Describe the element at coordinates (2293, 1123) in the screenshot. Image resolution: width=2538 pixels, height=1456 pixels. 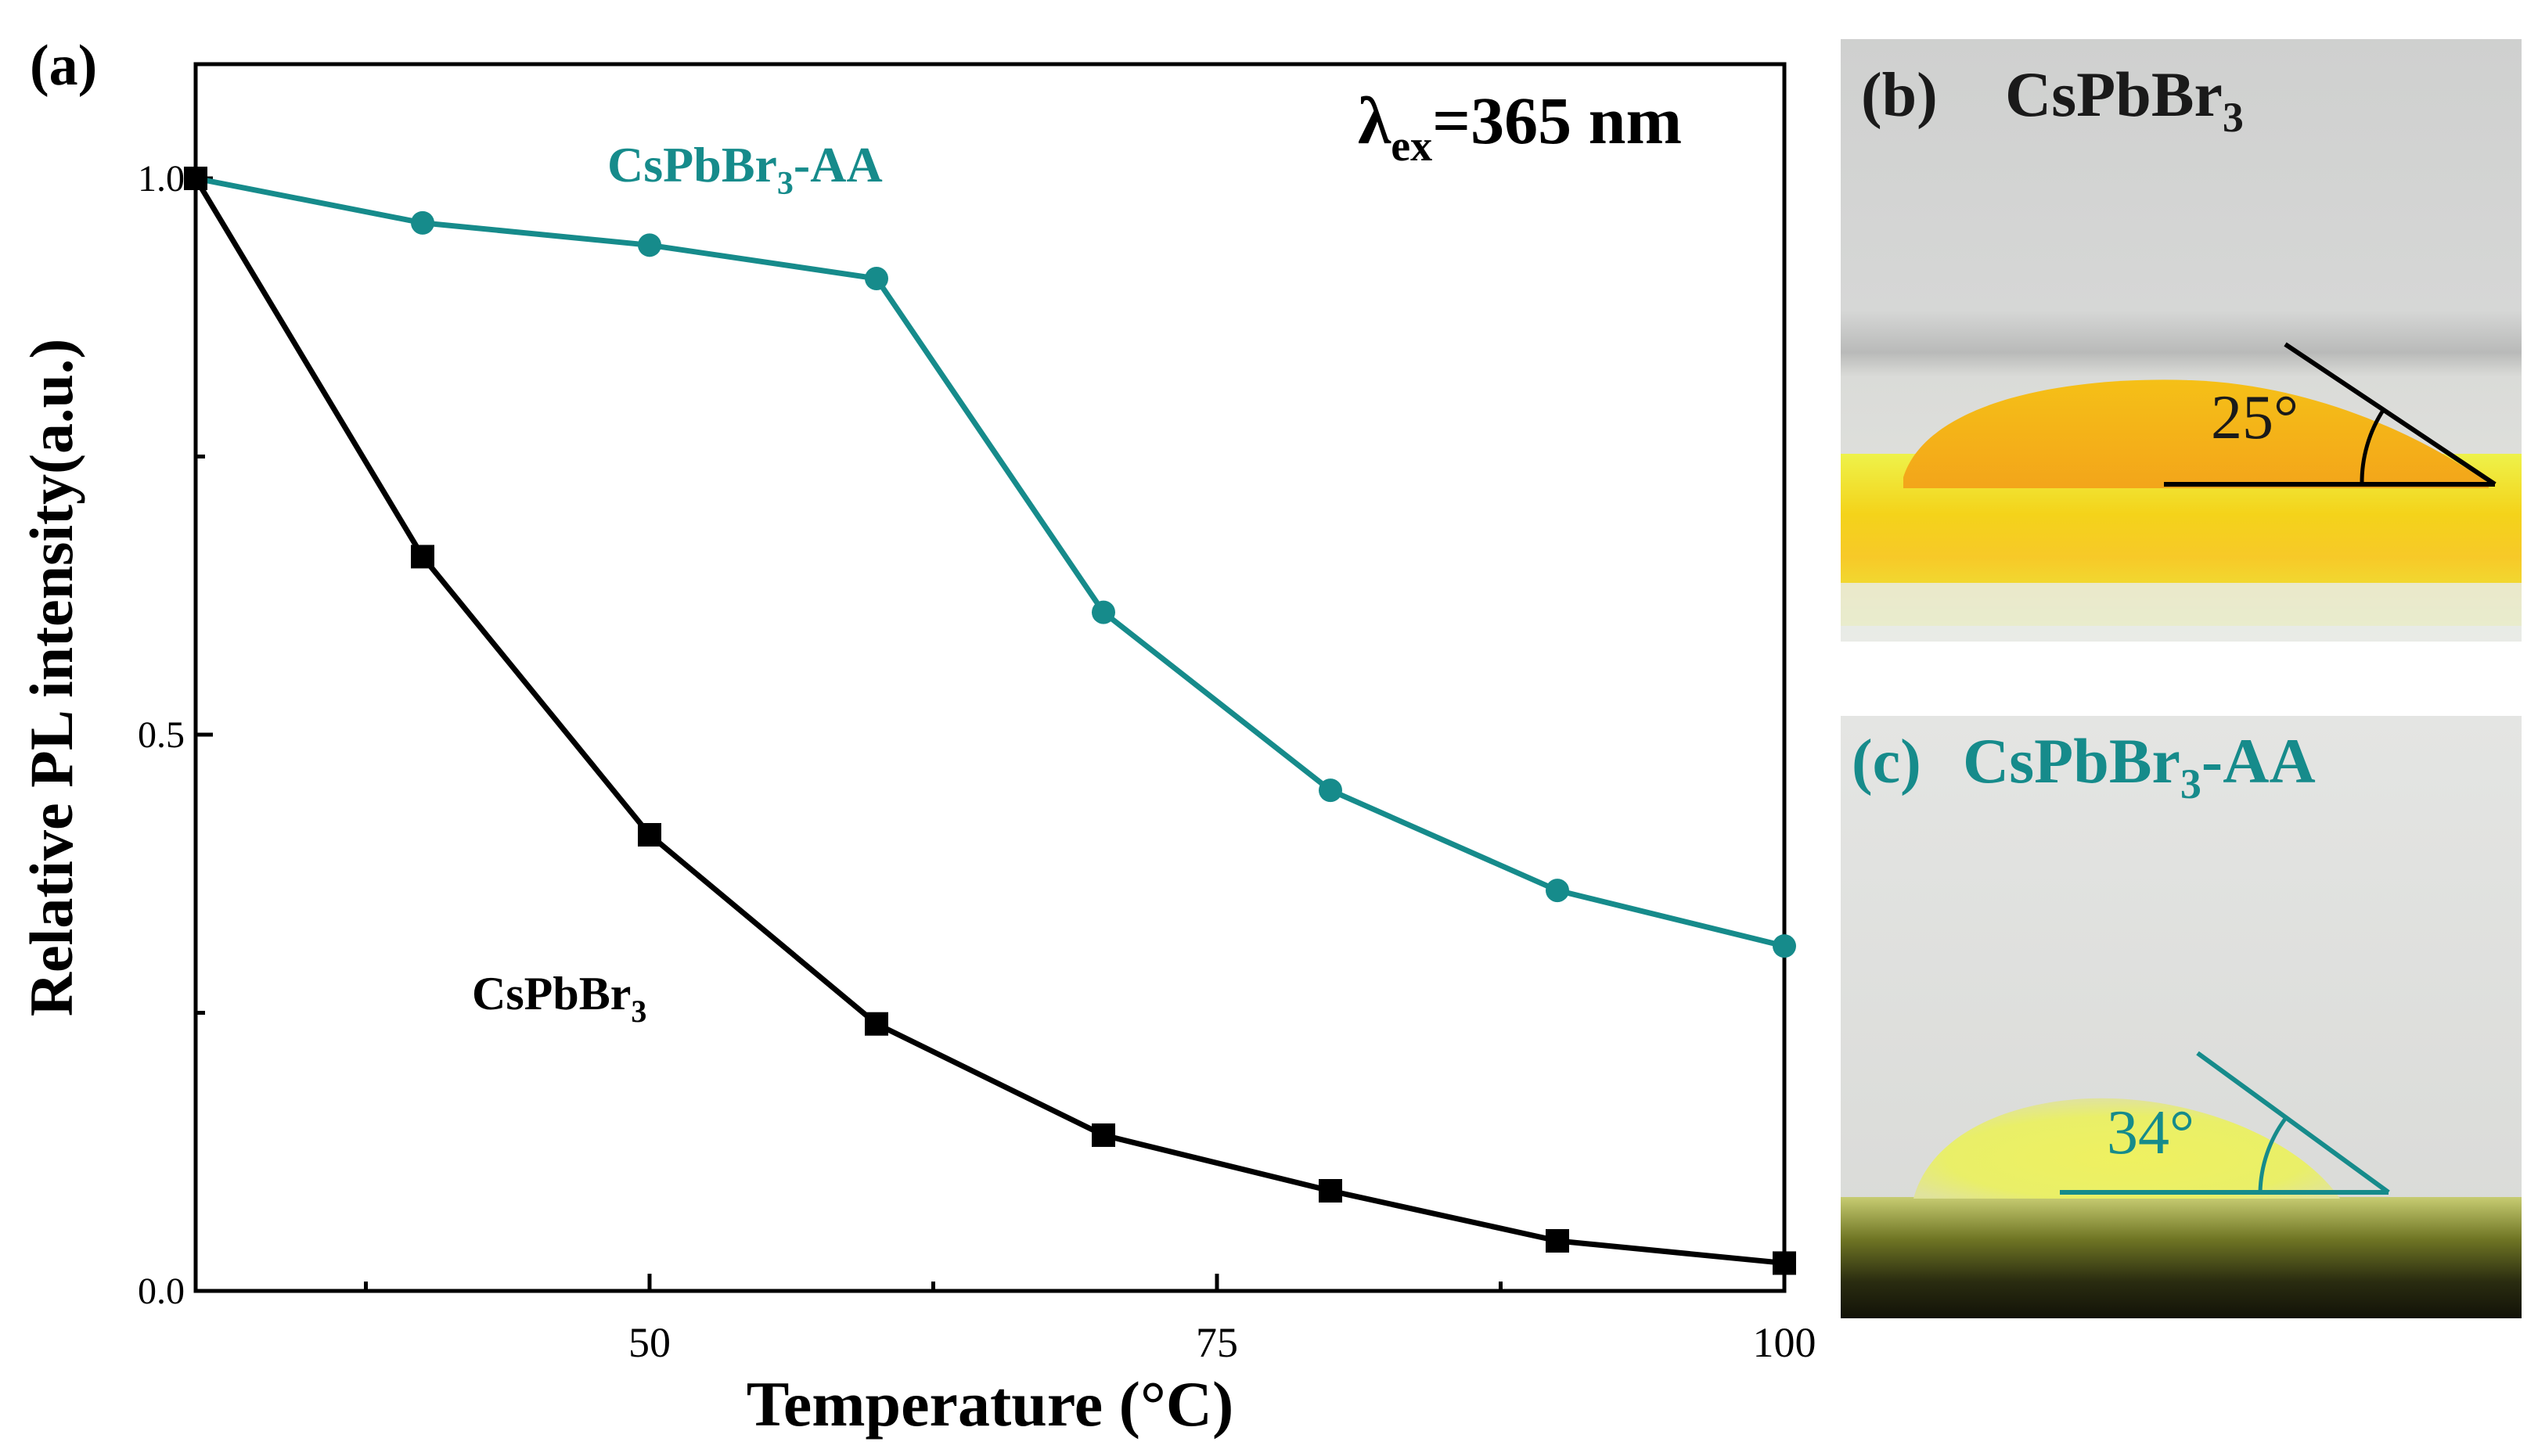
I see `photo-c-tangent` at that location.